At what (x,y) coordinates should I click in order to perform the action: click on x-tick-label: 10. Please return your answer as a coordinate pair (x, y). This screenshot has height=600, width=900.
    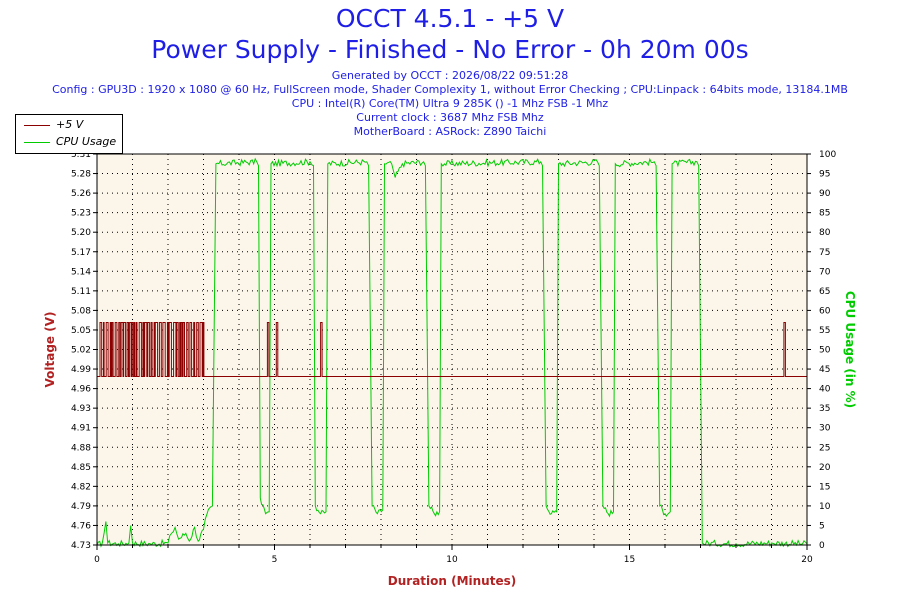
    Looking at the image, I should click on (452, 560).